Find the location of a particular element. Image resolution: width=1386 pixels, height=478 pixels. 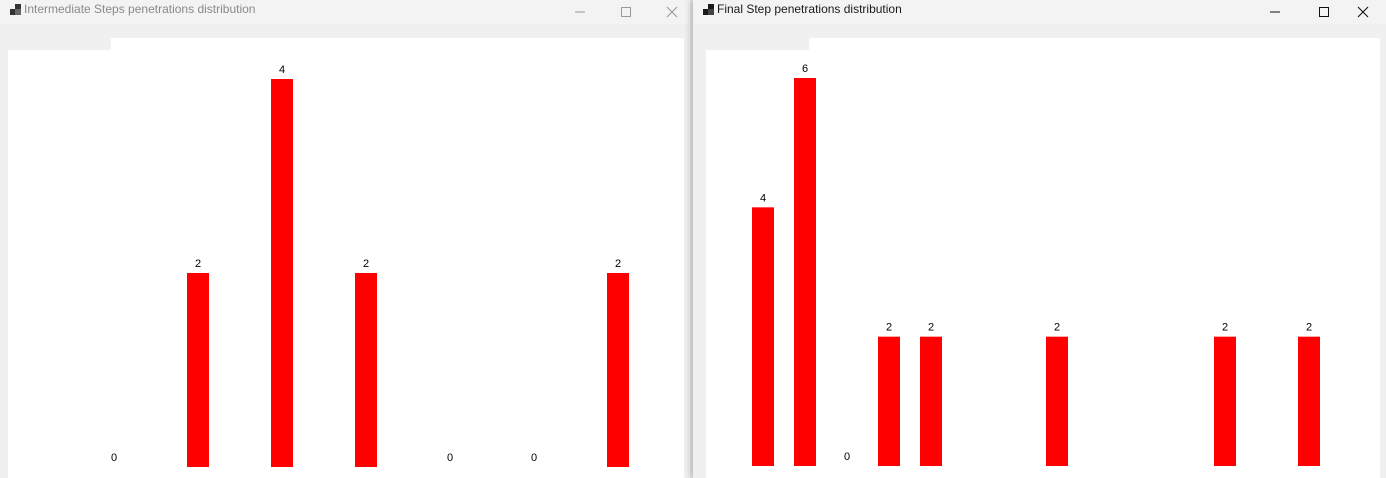

window-title: Final Step penetrations distribution is located at coordinates (809, 9).